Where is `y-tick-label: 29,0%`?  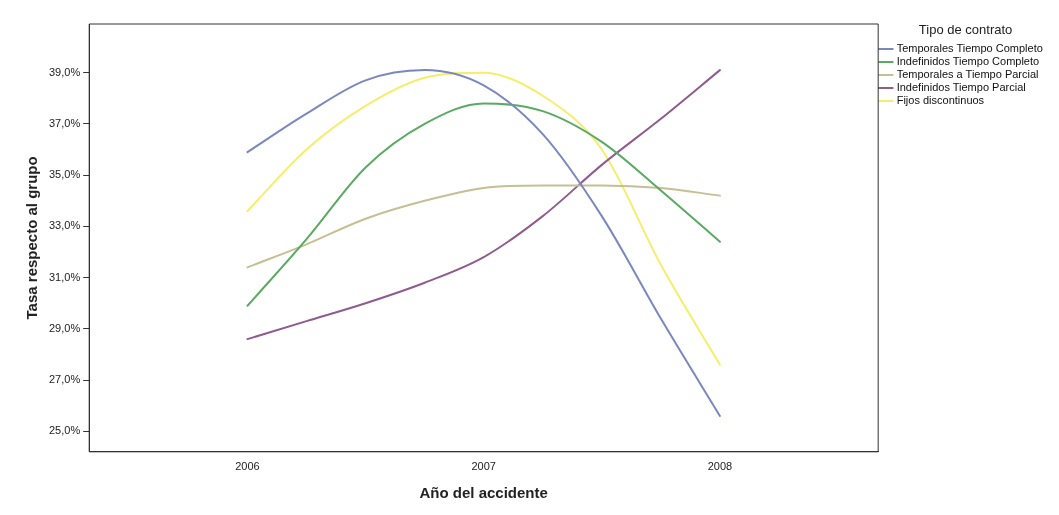
y-tick-label: 29,0% is located at coordinates (64, 327).